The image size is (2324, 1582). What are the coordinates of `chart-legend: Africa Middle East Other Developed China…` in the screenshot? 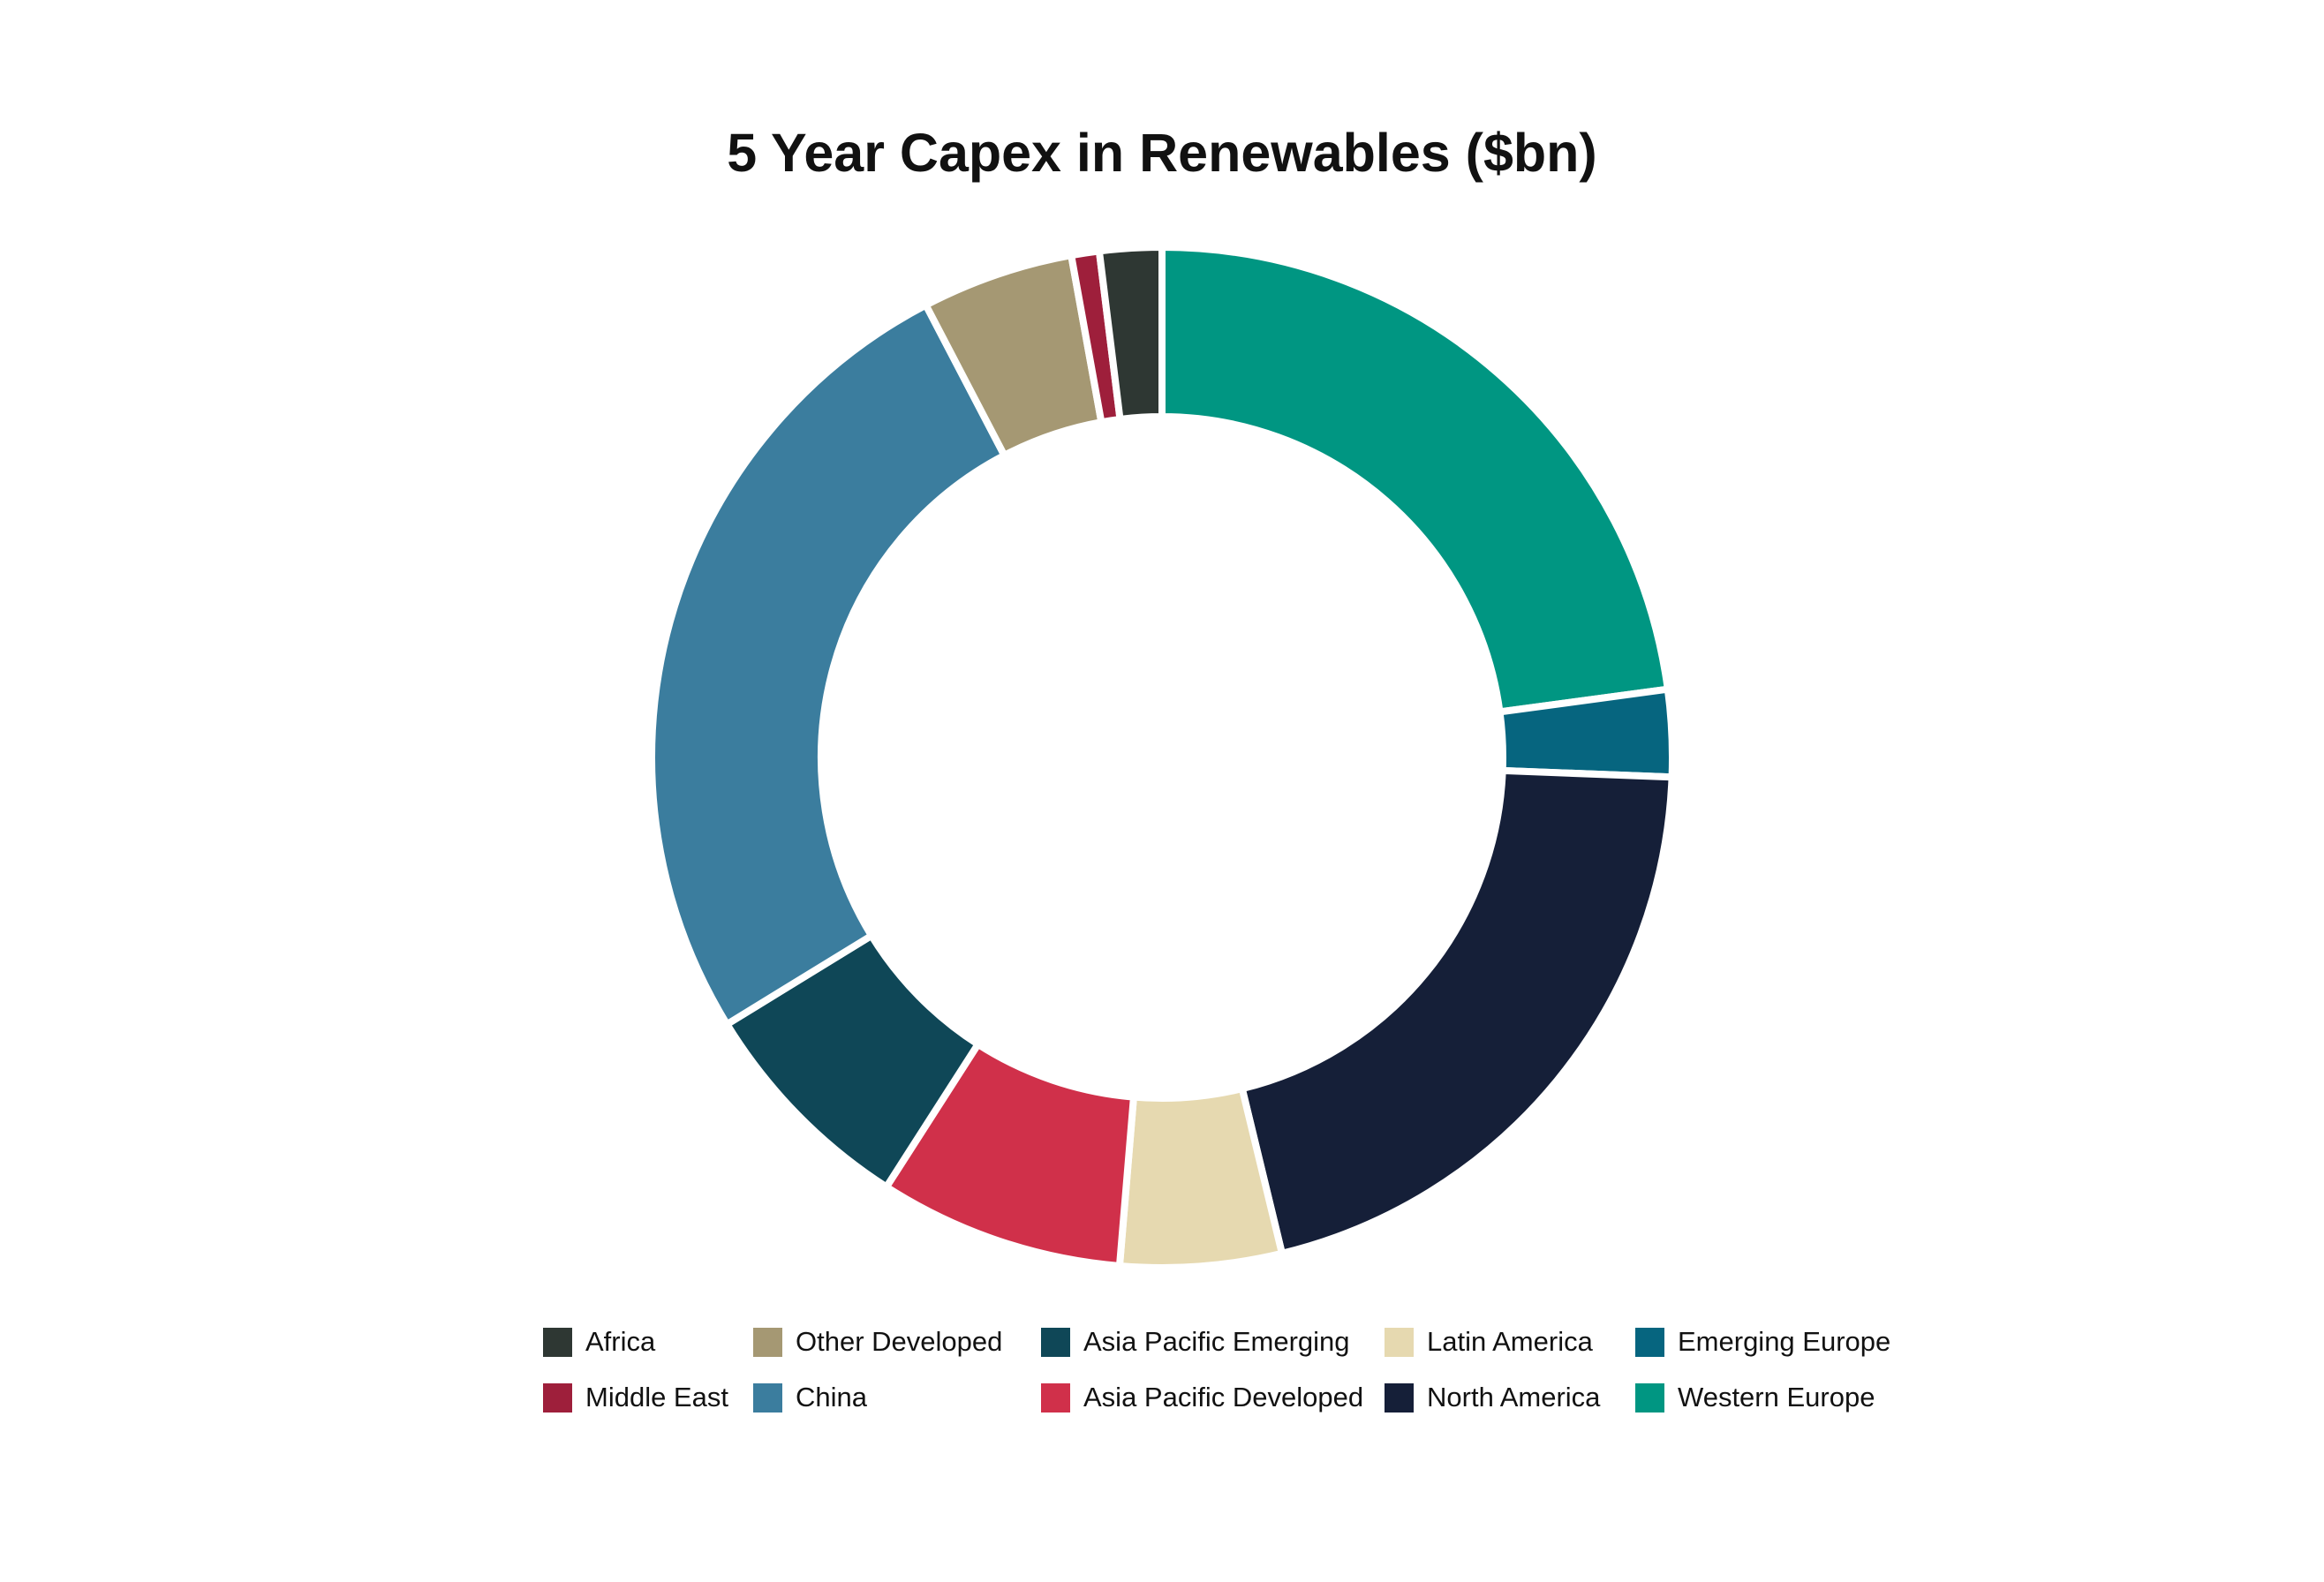 It's located at (1231, 1386).